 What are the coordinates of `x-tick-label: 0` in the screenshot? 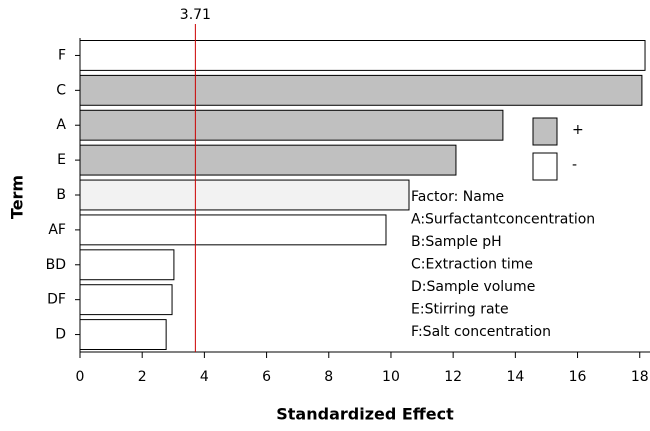 It's located at (80, 377).